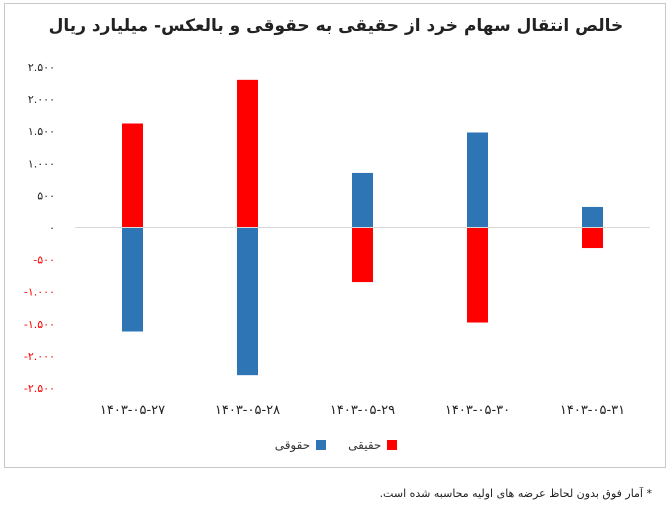  What do you see at coordinates (44, 260) in the screenshot?
I see `y-tick-label: -۵۰۰` at bounding box center [44, 260].